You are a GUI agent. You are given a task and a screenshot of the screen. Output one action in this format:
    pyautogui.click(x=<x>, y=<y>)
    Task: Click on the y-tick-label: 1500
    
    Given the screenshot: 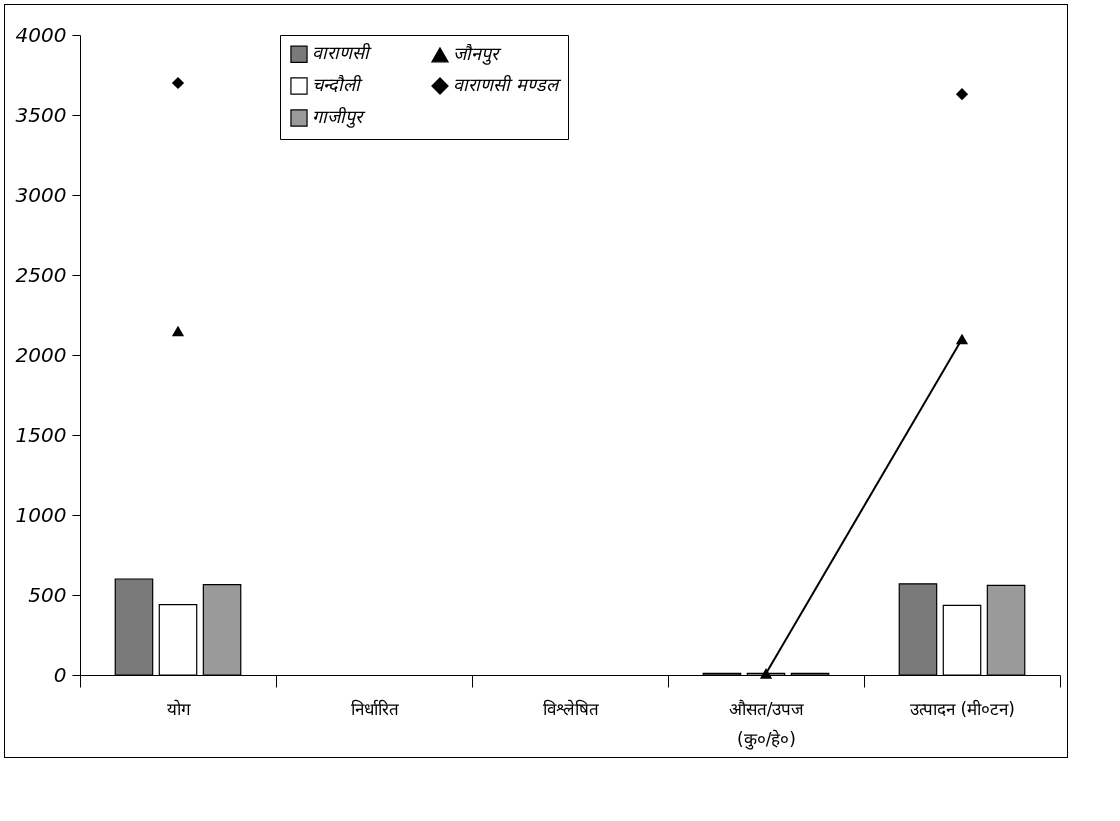 What is the action you would take?
    pyautogui.click(x=41, y=434)
    